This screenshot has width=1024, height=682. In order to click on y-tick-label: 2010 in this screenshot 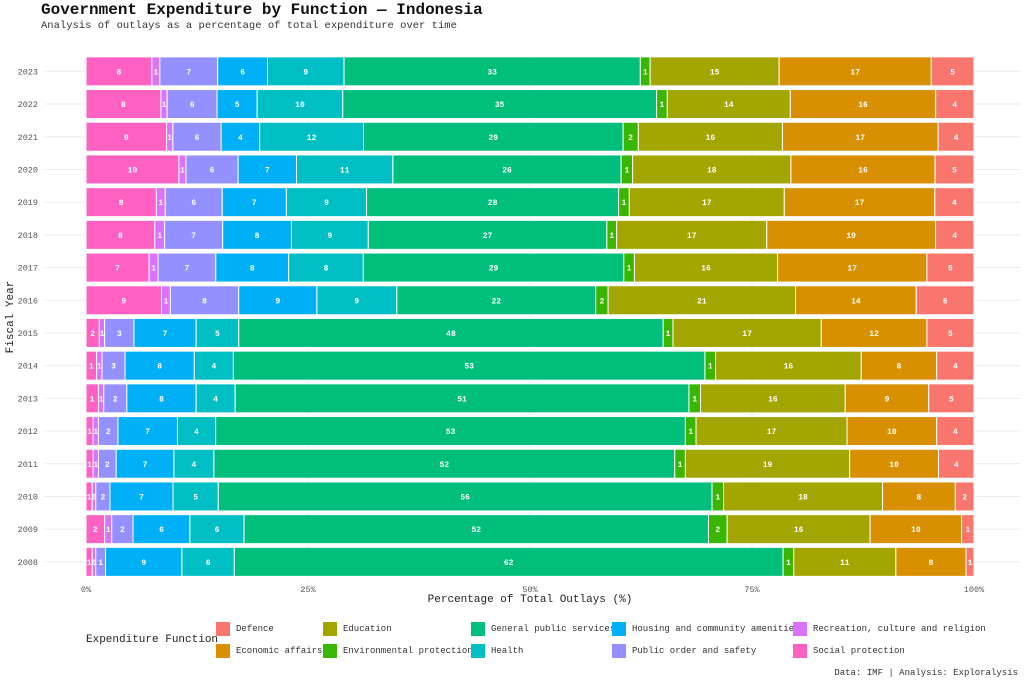, I will do `click(28, 497)`.